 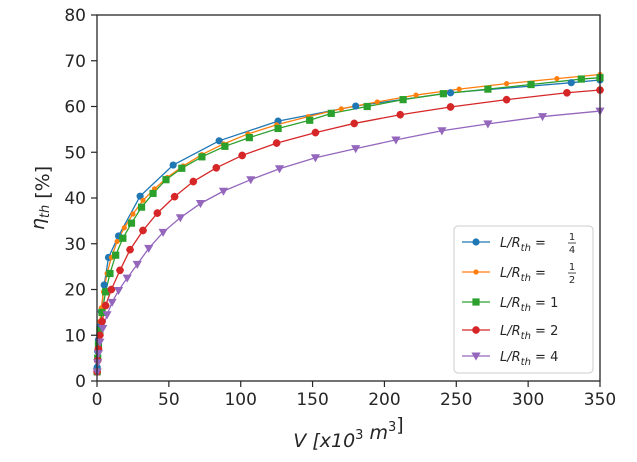 I want to click on y-axis-label: ηth [%], so click(x=40, y=198).